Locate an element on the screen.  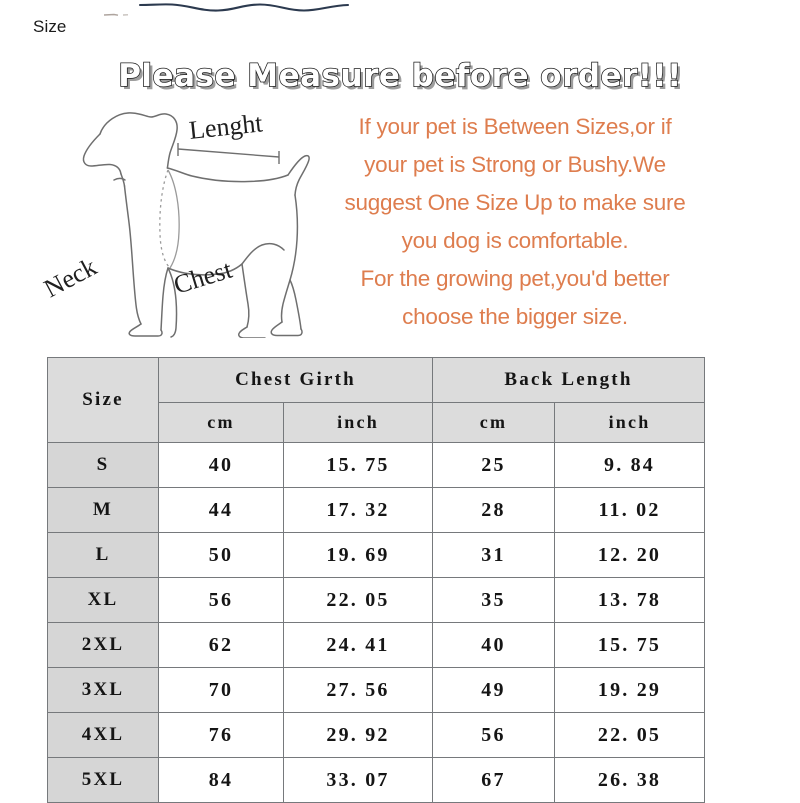
cell-chest-inch-S: 15. 75 is located at coordinates (358, 465).